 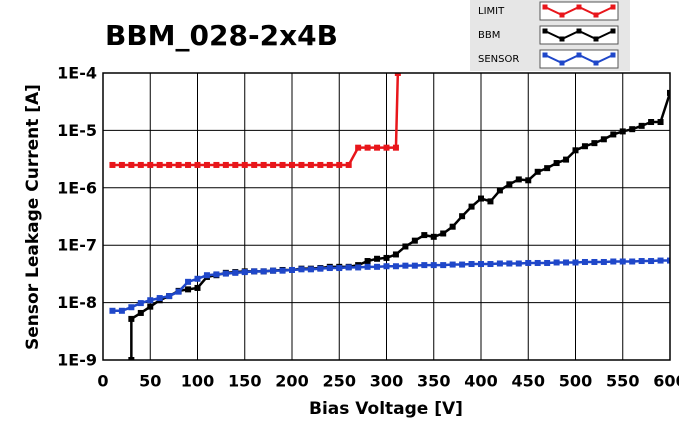 What do you see at coordinates (197, 381) in the screenshot?
I see `x-tick-label: 100` at bounding box center [197, 381].